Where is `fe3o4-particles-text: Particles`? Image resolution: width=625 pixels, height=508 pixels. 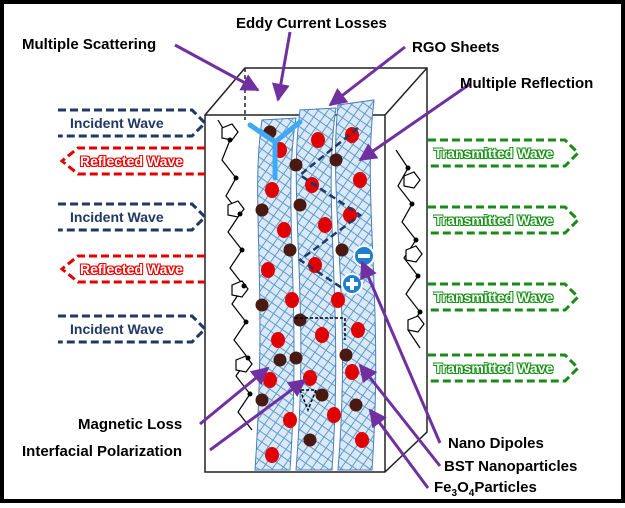
fe3o4-particles-text: Particles is located at coordinates (505, 487).